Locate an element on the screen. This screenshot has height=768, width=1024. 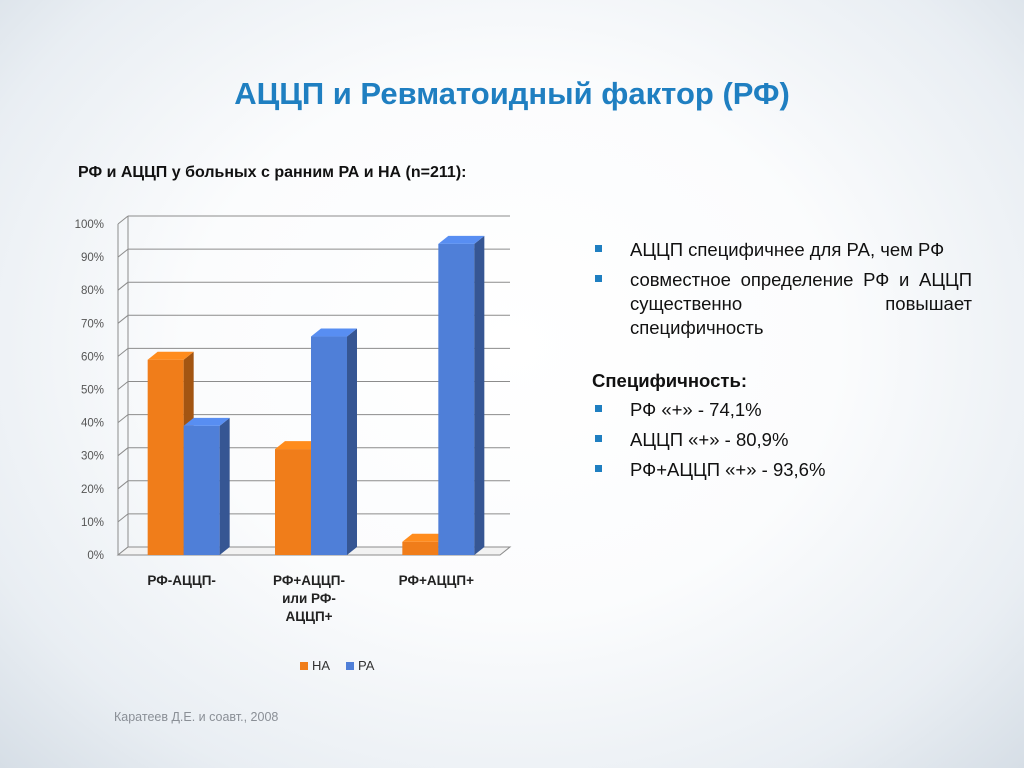
y-tick-label: 30% is located at coordinates (92, 457).